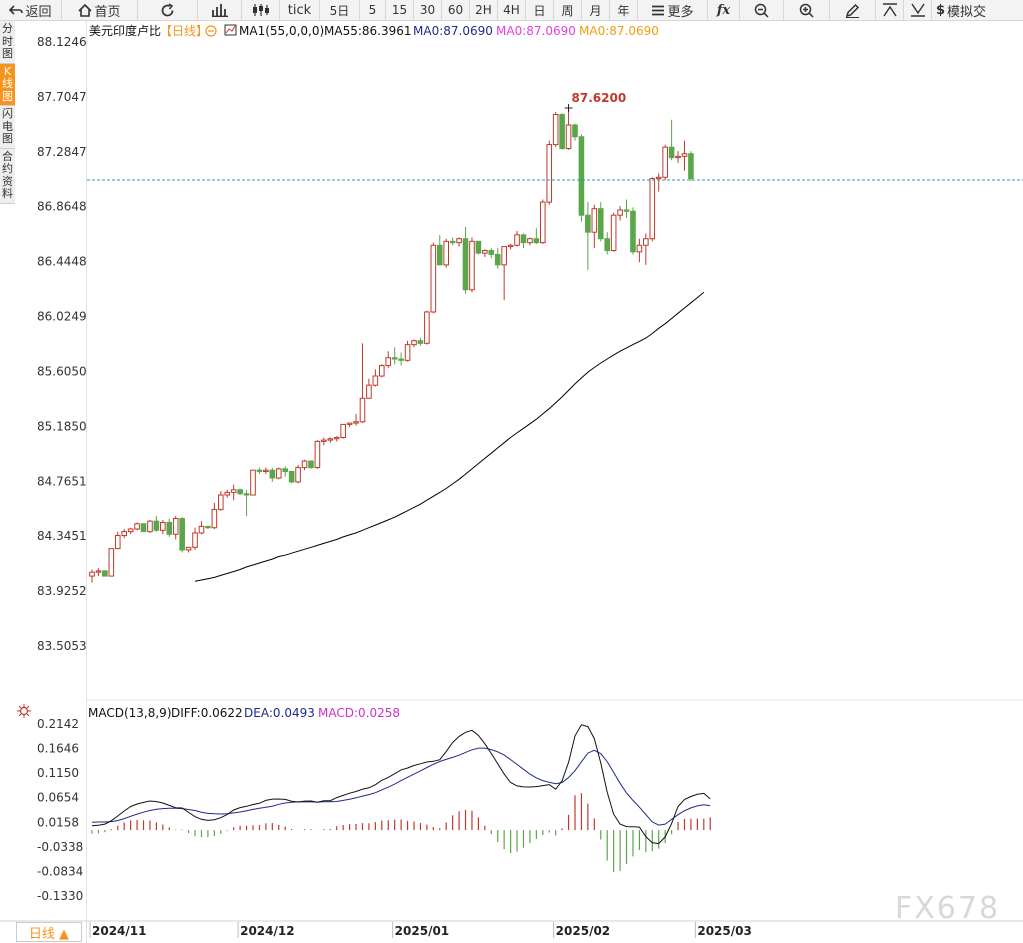 Image resolution: width=1023 pixels, height=943 pixels. I want to click on period-day-button: 日, so click(540, 10).